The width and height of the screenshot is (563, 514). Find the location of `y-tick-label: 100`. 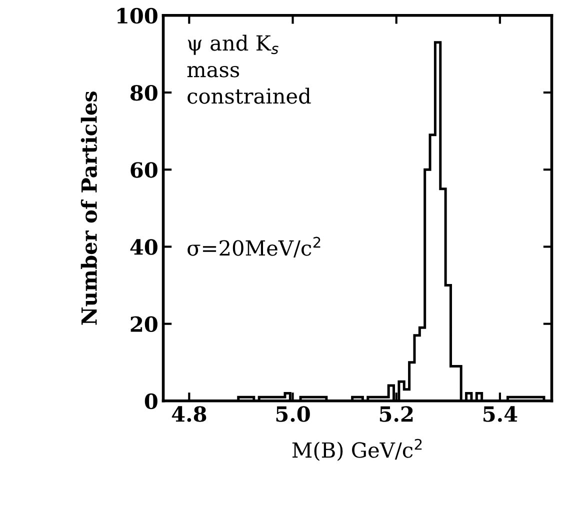

y-tick-label: 100 is located at coordinates (137, 16).